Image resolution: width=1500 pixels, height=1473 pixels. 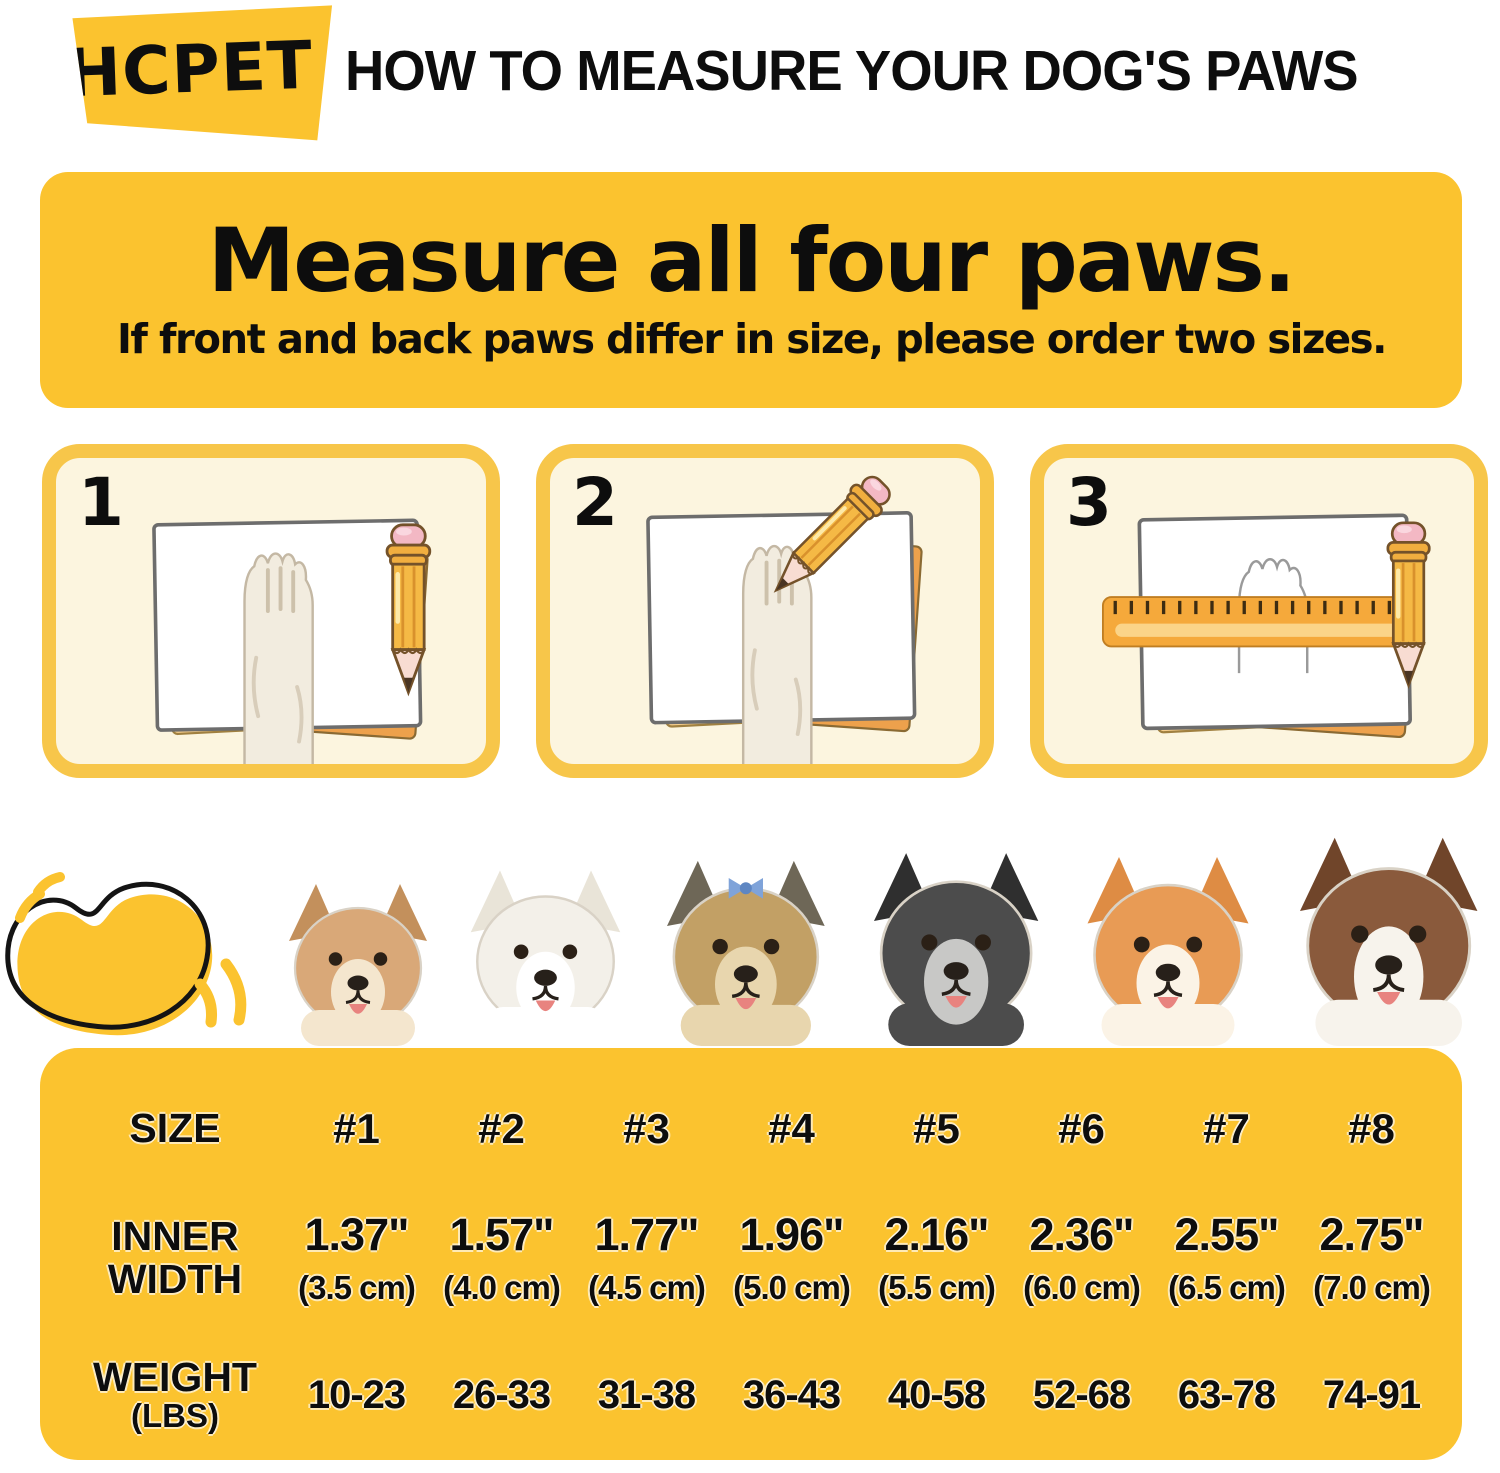 What do you see at coordinates (1226, 1128) in the screenshot?
I see `size-value: #7` at bounding box center [1226, 1128].